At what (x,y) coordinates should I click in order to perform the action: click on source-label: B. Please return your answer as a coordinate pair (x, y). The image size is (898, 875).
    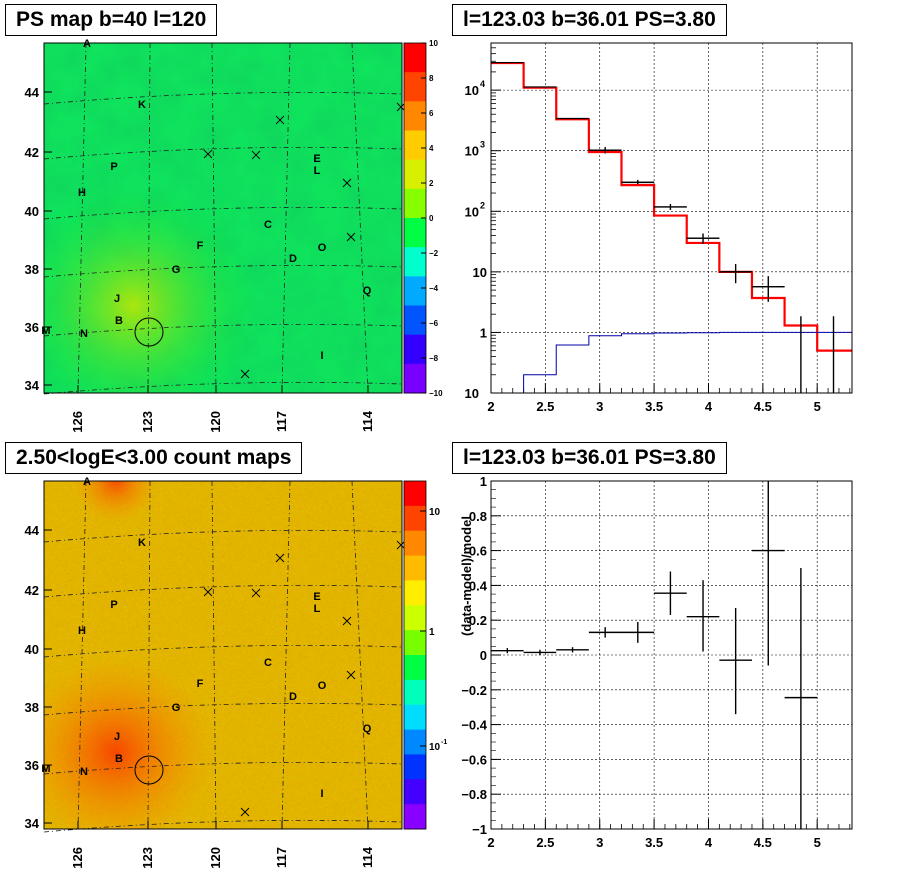
    Looking at the image, I should click on (119, 759).